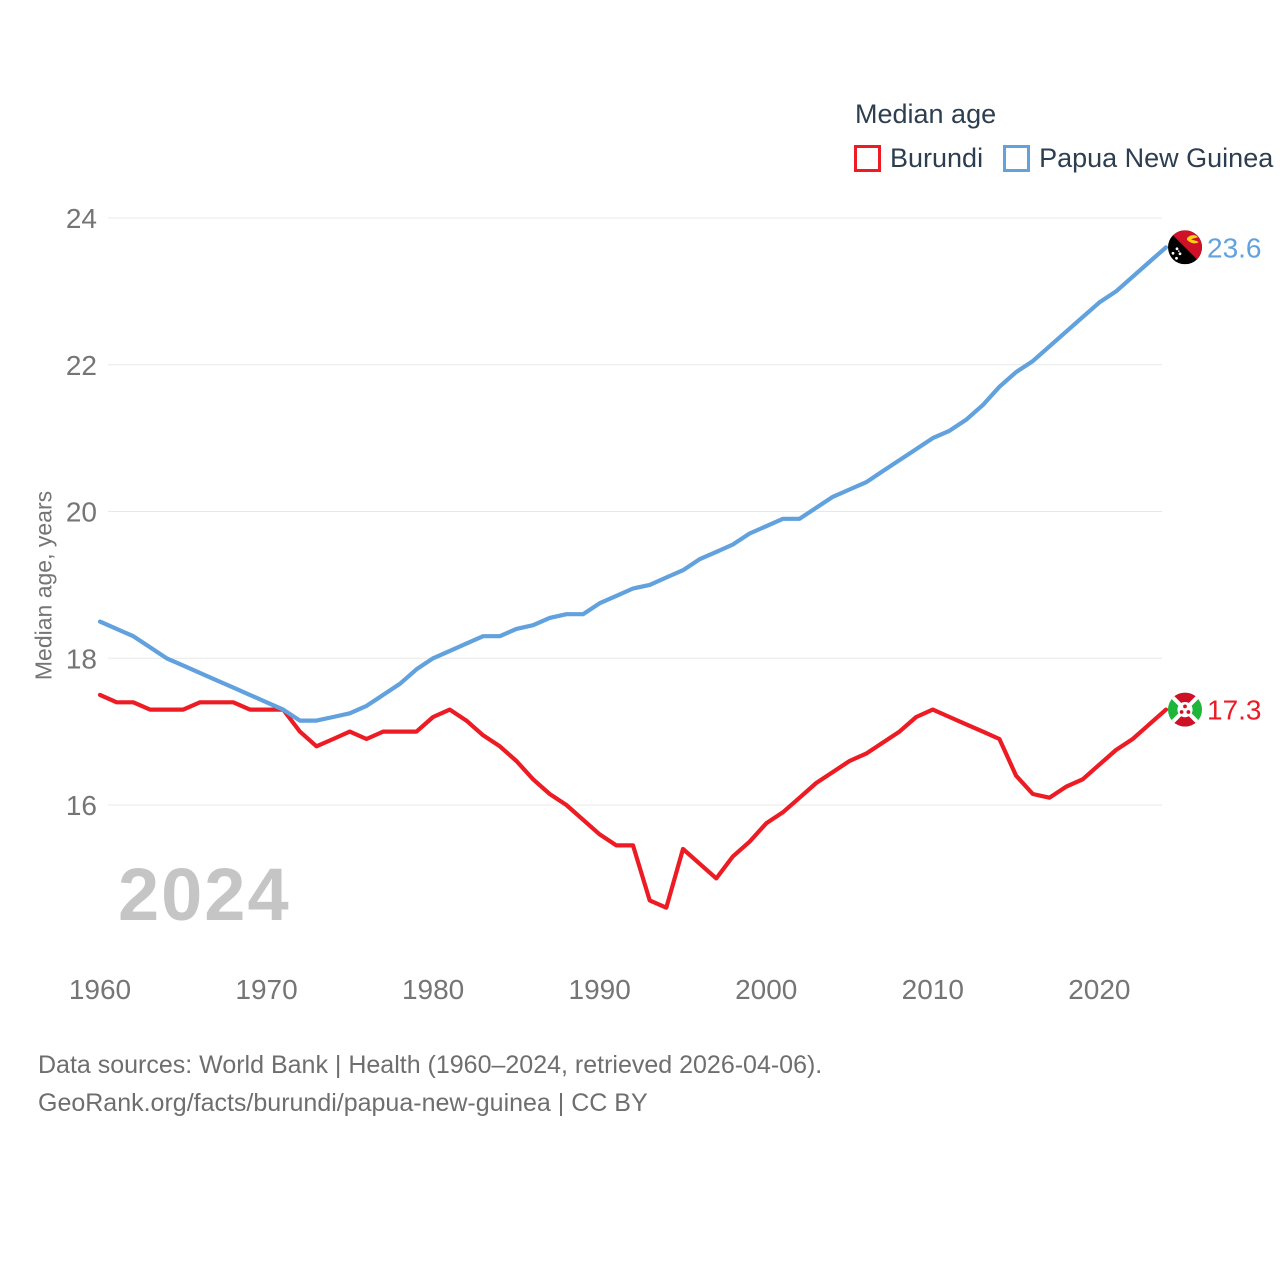  Describe the element at coordinates (766, 989) in the screenshot. I see `x-tick-label: 2000` at that location.